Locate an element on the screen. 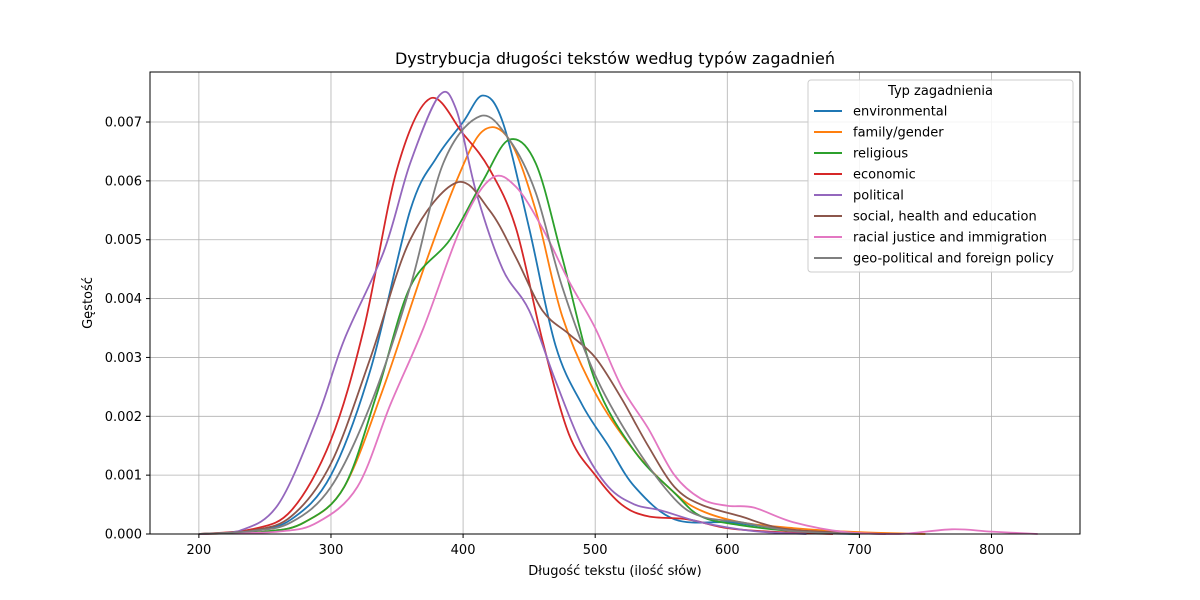 The height and width of the screenshot is (600, 1200). x-axis: 200 300 400 500 600 700 800 is located at coordinates (595, 546).